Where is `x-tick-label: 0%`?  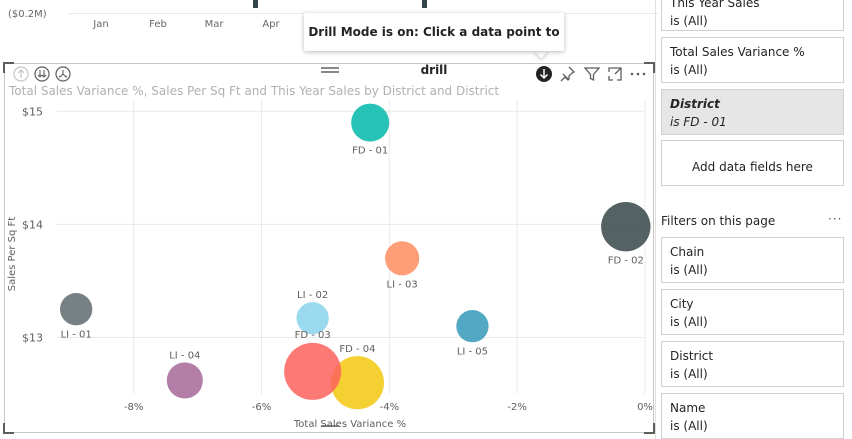 x-tick-label: 0% is located at coordinates (645, 407).